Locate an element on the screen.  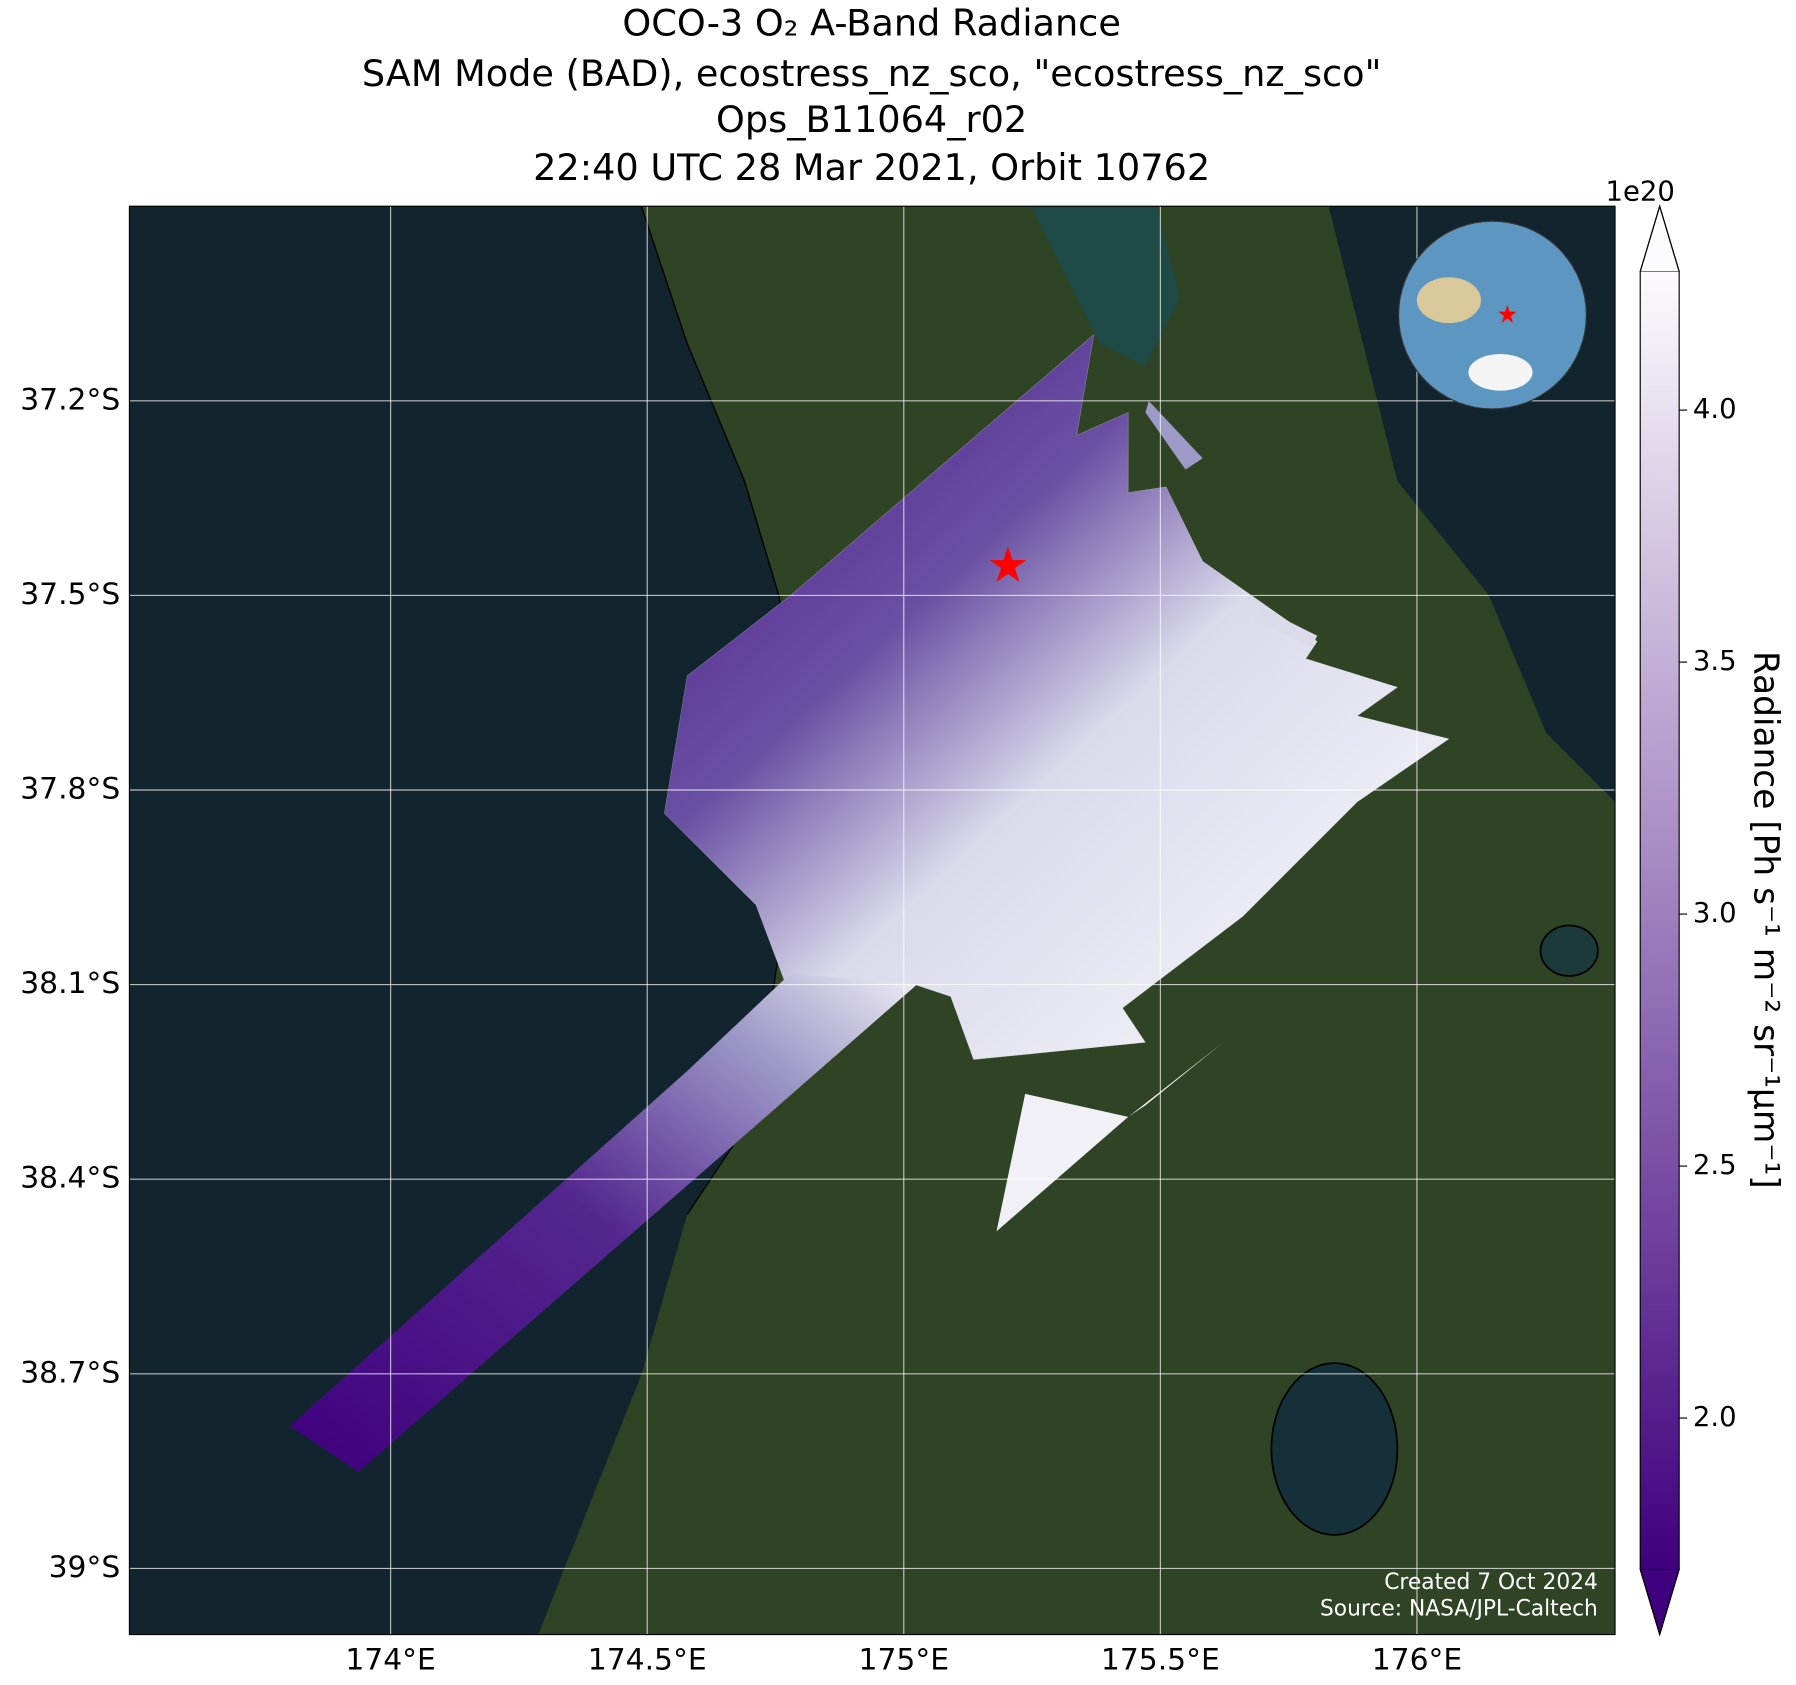
site-marker is located at coordinates (1008, 564).